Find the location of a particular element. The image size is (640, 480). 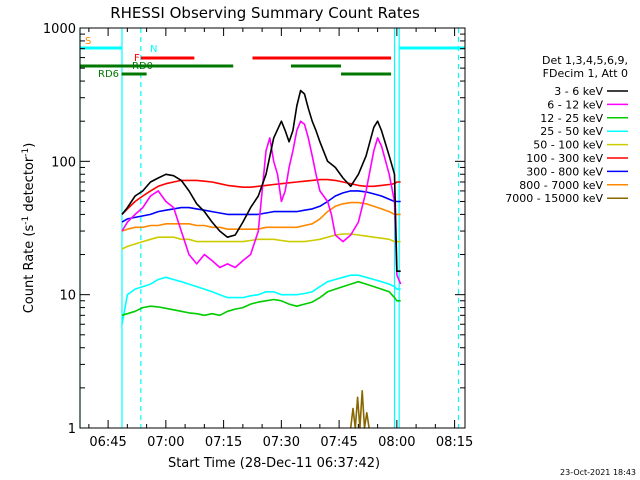

flag-label-rd0: RD0 is located at coordinates (142, 66).